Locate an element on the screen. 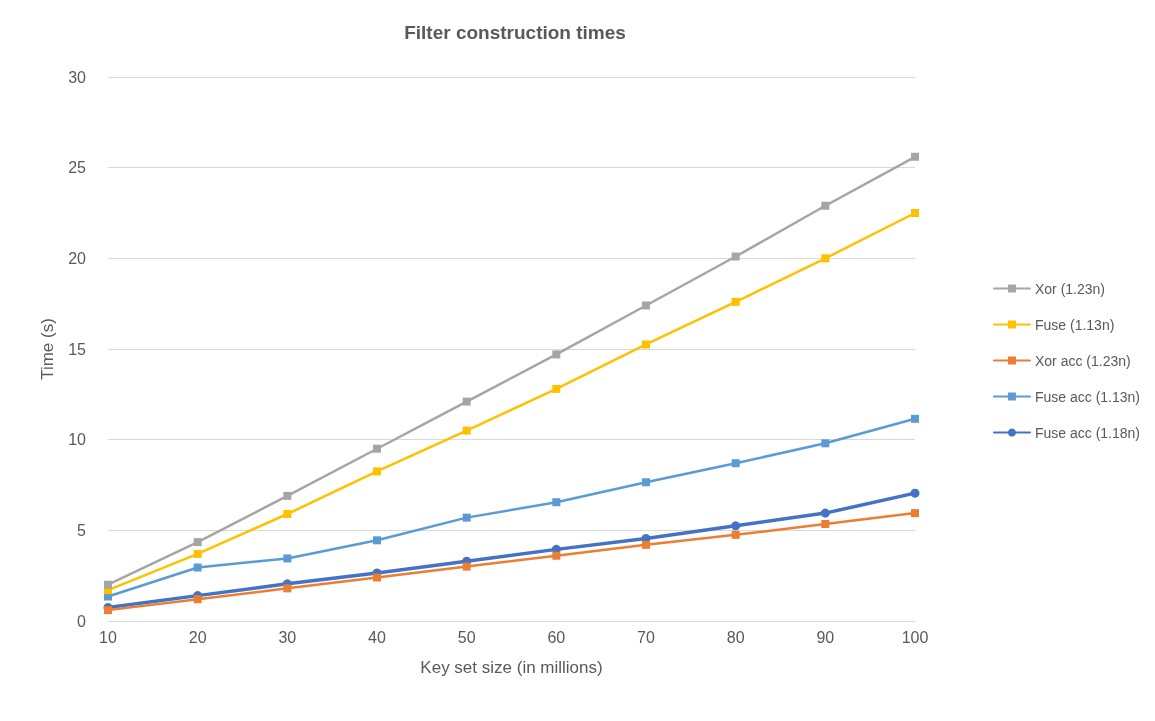 This screenshot has width=1155, height=721. legend-label: Xor acc (1.23n) is located at coordinates (1082, 360).